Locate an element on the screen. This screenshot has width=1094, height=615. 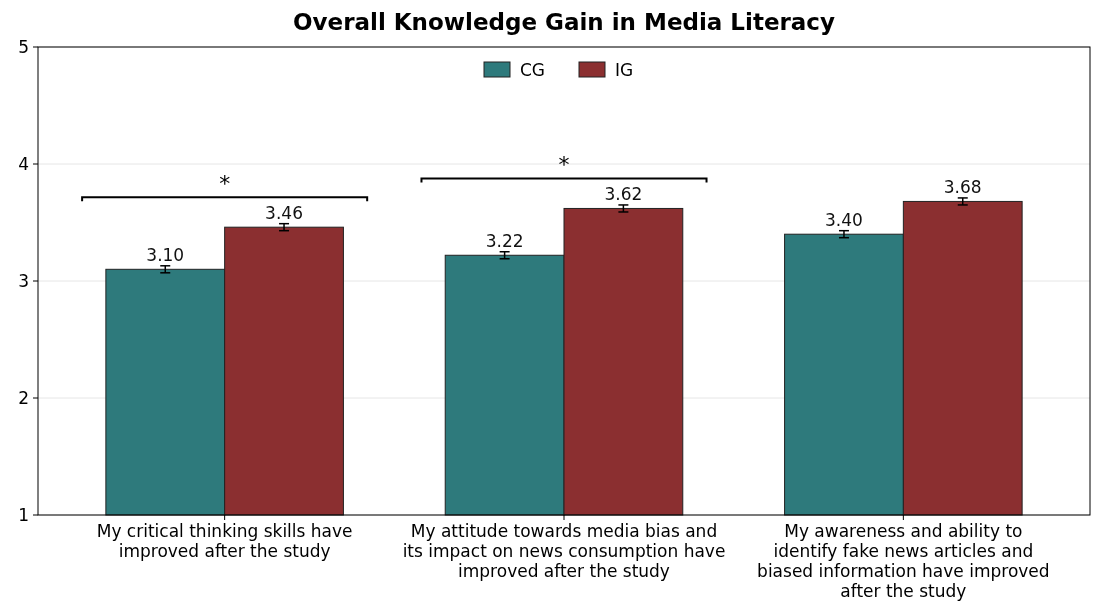
data-label: 3.10 is located at coordinates (165, 254).